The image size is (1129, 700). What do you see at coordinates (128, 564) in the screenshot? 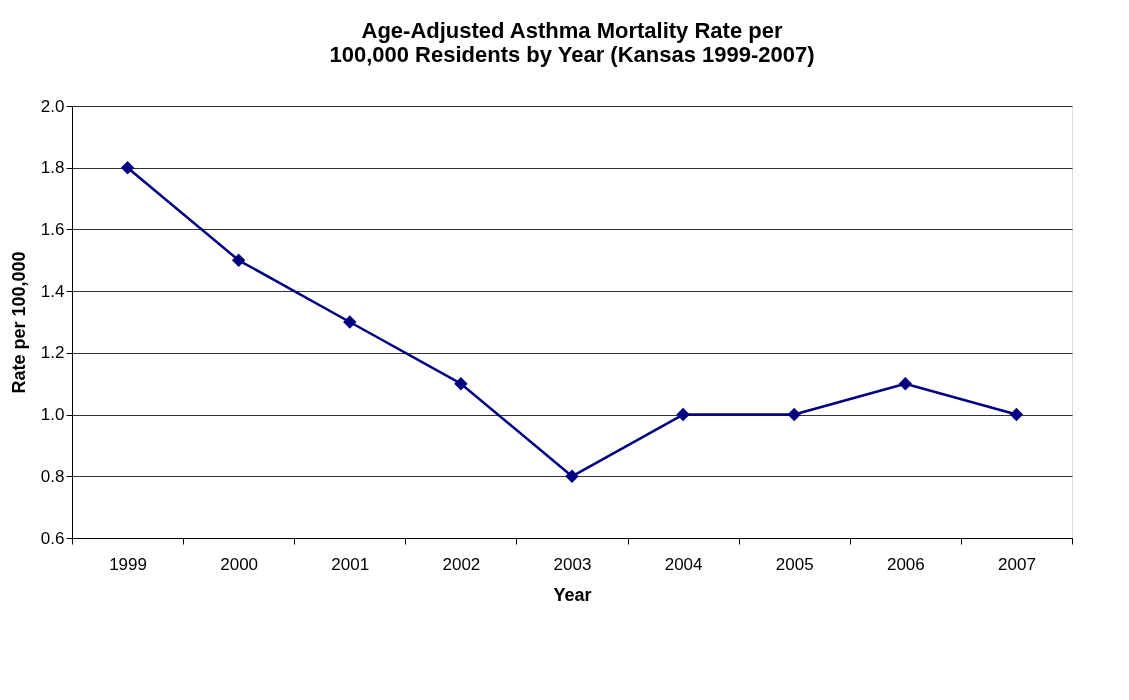
I see `x-tick-label: 1999` at bounding box center [128, 564].